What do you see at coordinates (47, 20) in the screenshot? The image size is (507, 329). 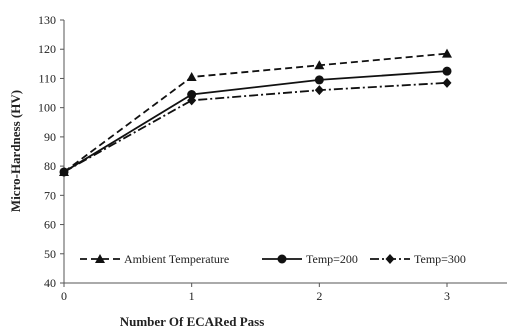 I see `y-tick-label: 130` at bounding box center [47, 20].